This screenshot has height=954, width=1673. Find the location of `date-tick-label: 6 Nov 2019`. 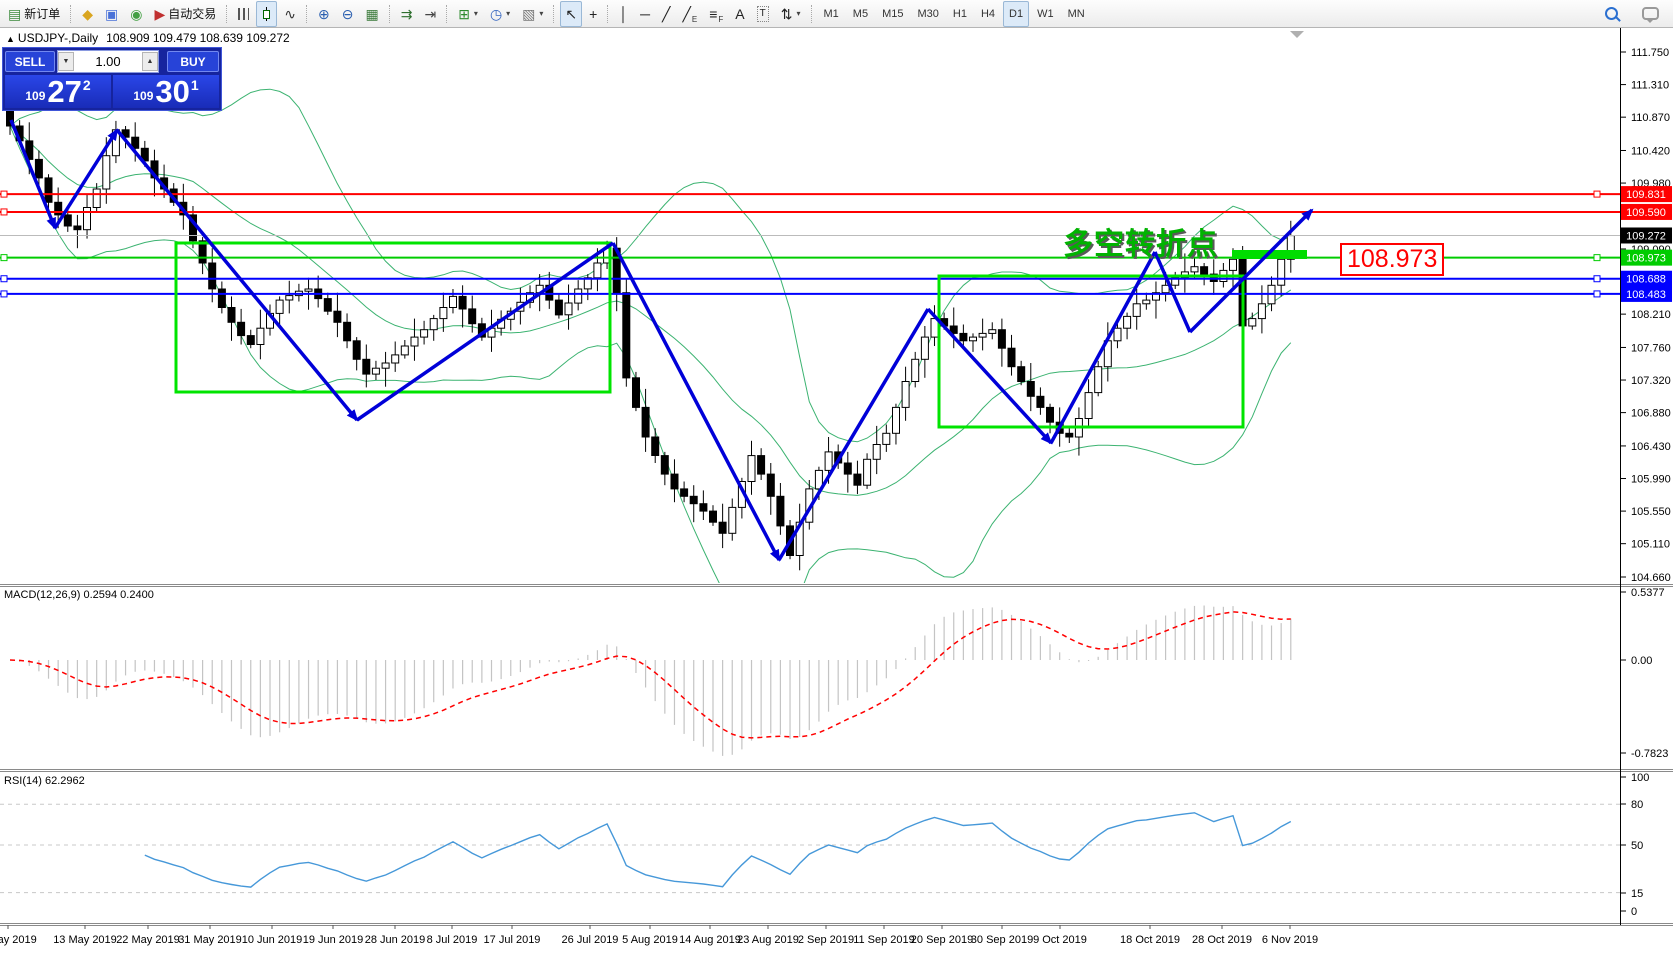

date-tick-label: 6 Nov 2019 is located at coordinates (1290, 940).